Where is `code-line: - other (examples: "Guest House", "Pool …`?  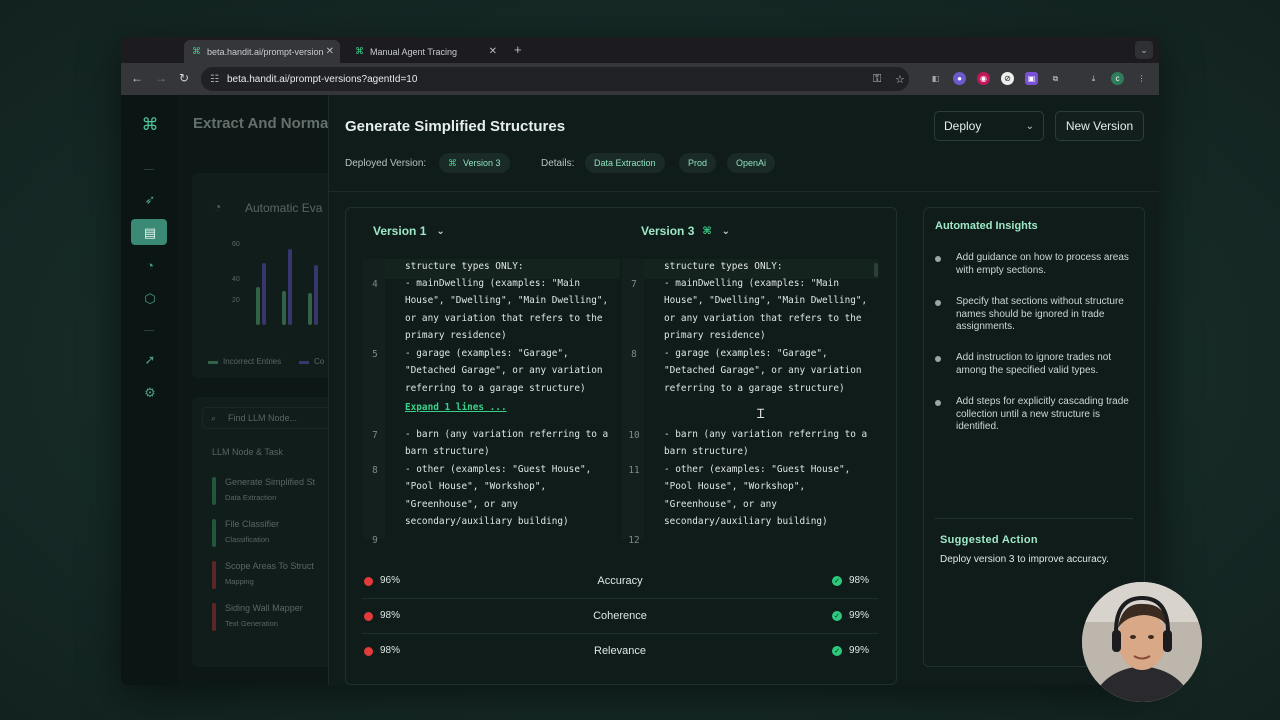
code-line: - other (examples: "Guest House", "Pool … is located at coordinates (757, 496).